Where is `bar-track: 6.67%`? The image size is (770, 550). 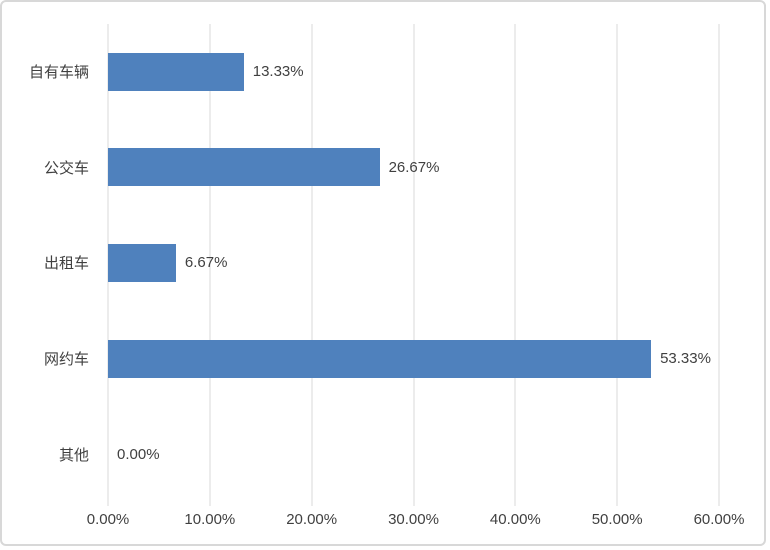 bar-track: 6.67% is located at coordinates (413, 262).